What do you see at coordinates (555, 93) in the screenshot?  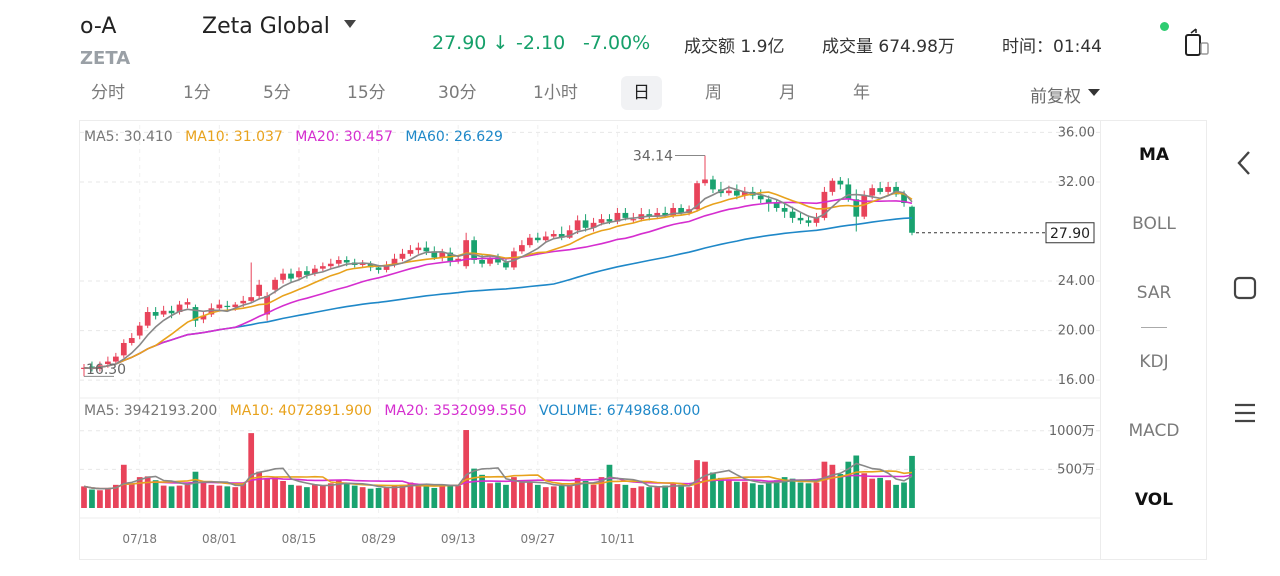 I see `tab-1hour: 1小时` at bounding box center [555, 93].